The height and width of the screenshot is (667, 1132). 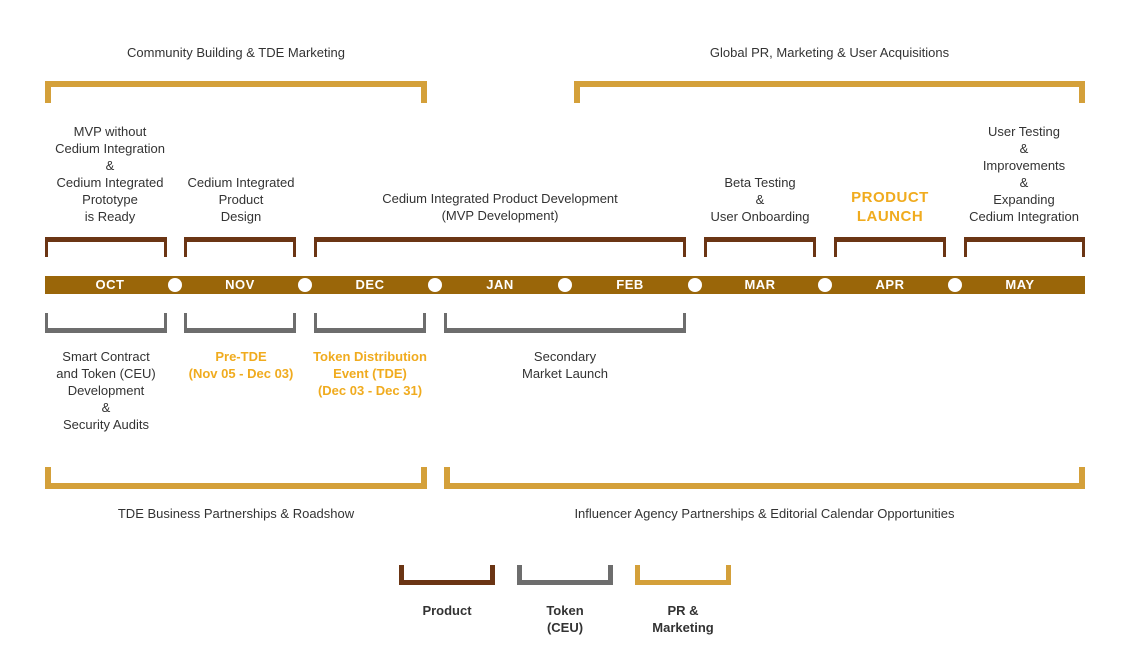 I want to click on product-item-beta: Beta Testing & User Onboarding, so click(x=760, y=199).